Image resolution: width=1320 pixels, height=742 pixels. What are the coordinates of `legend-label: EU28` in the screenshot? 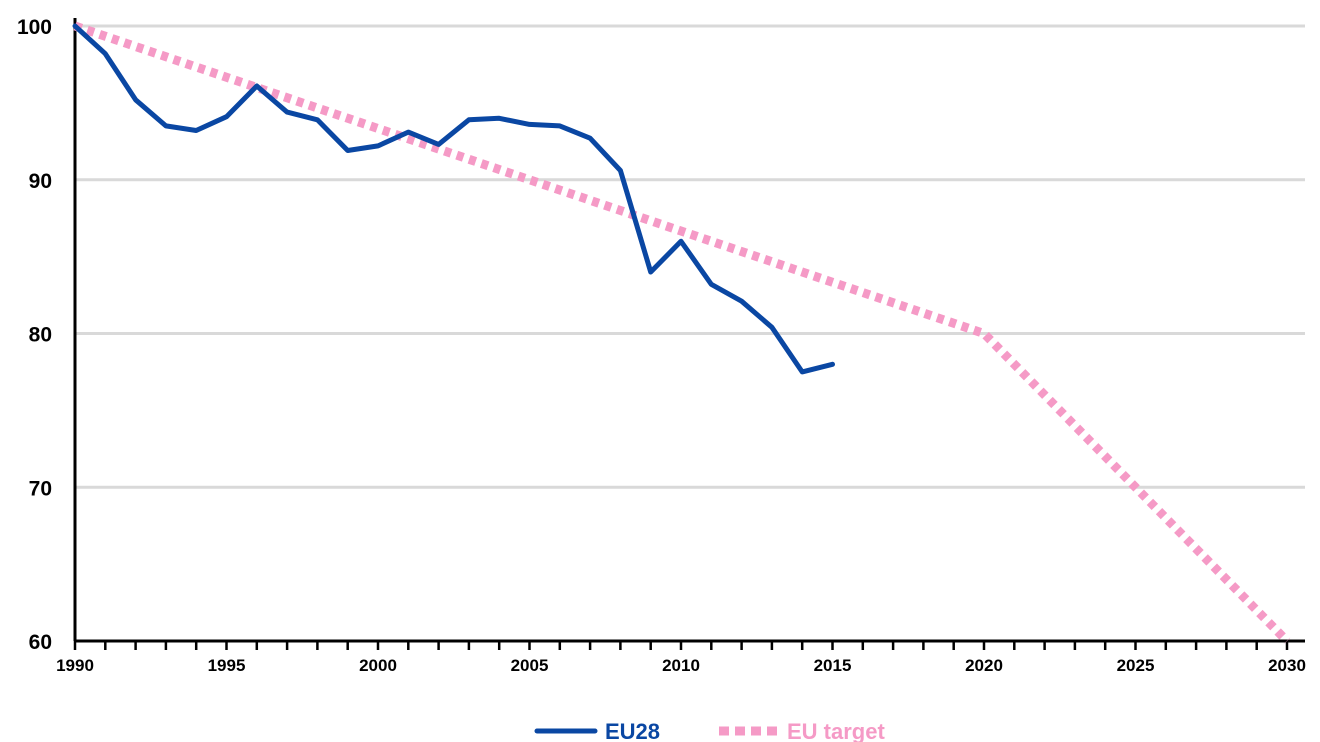 It's located at (632, 730).